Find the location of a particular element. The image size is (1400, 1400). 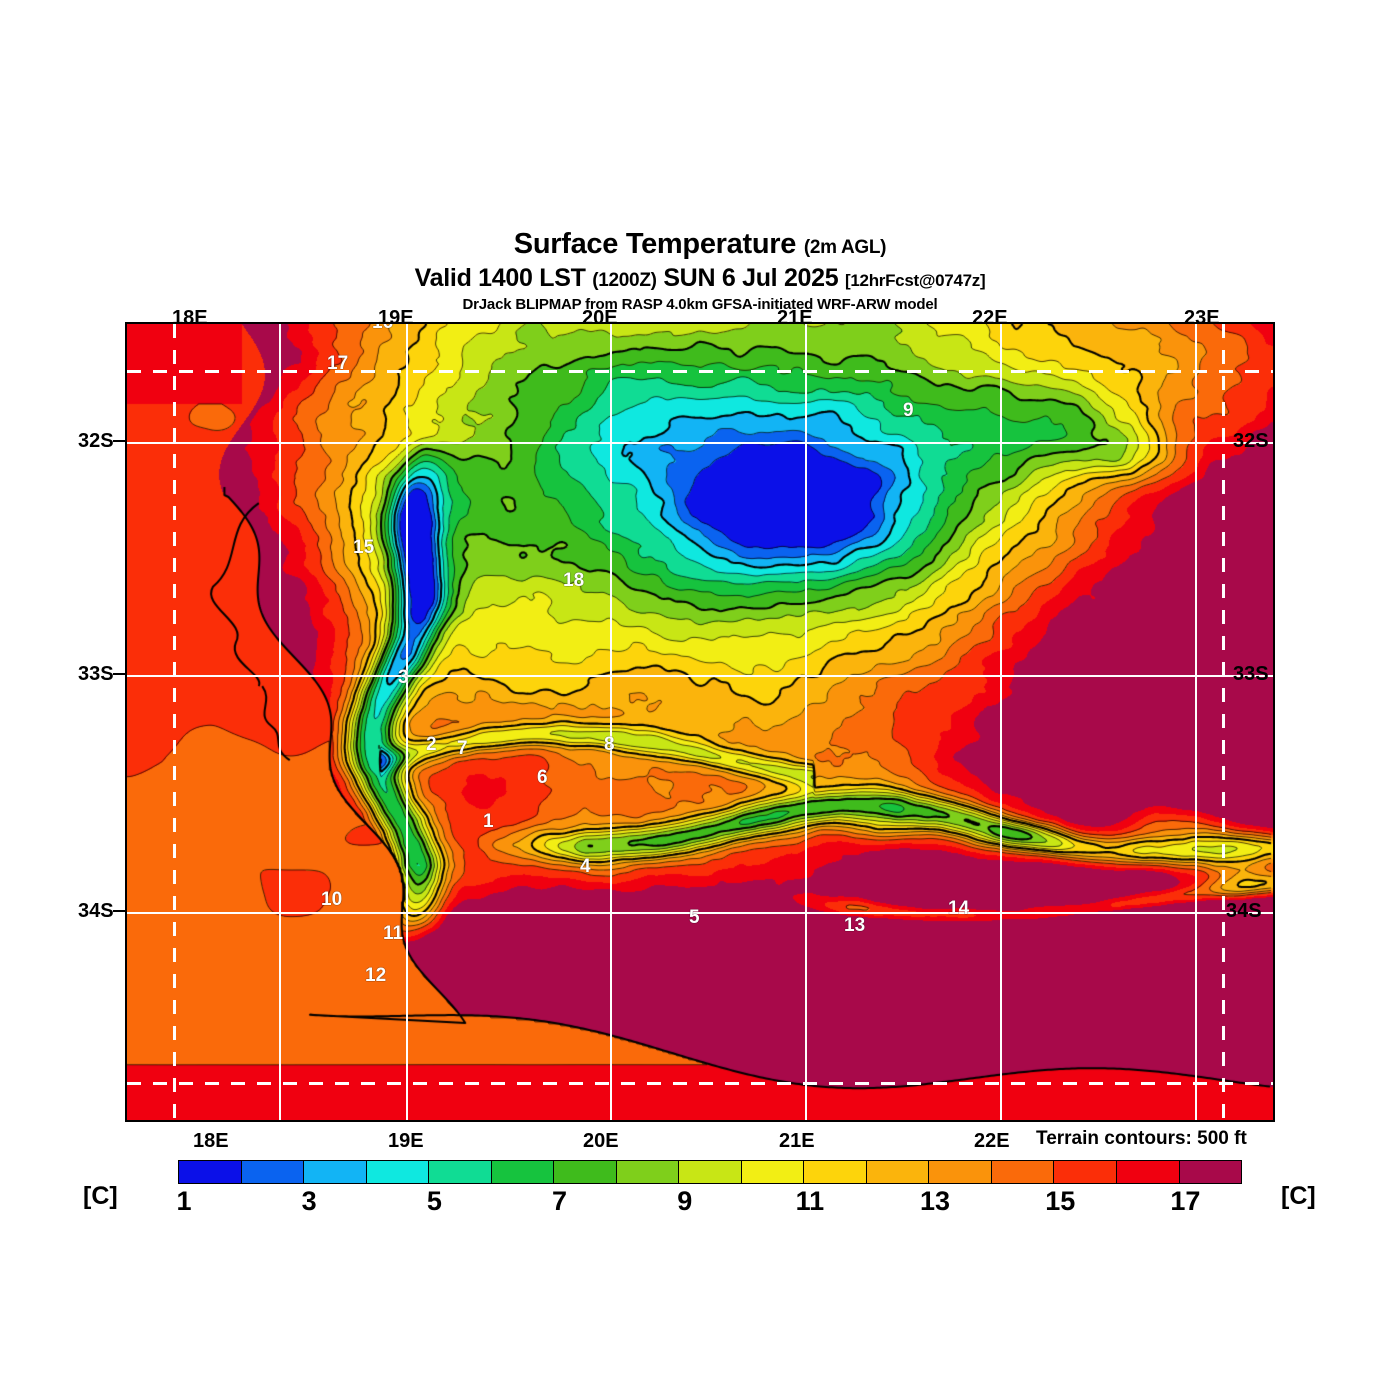

colorbar-tick-1: 1 is located at coordinates (184, 1201).